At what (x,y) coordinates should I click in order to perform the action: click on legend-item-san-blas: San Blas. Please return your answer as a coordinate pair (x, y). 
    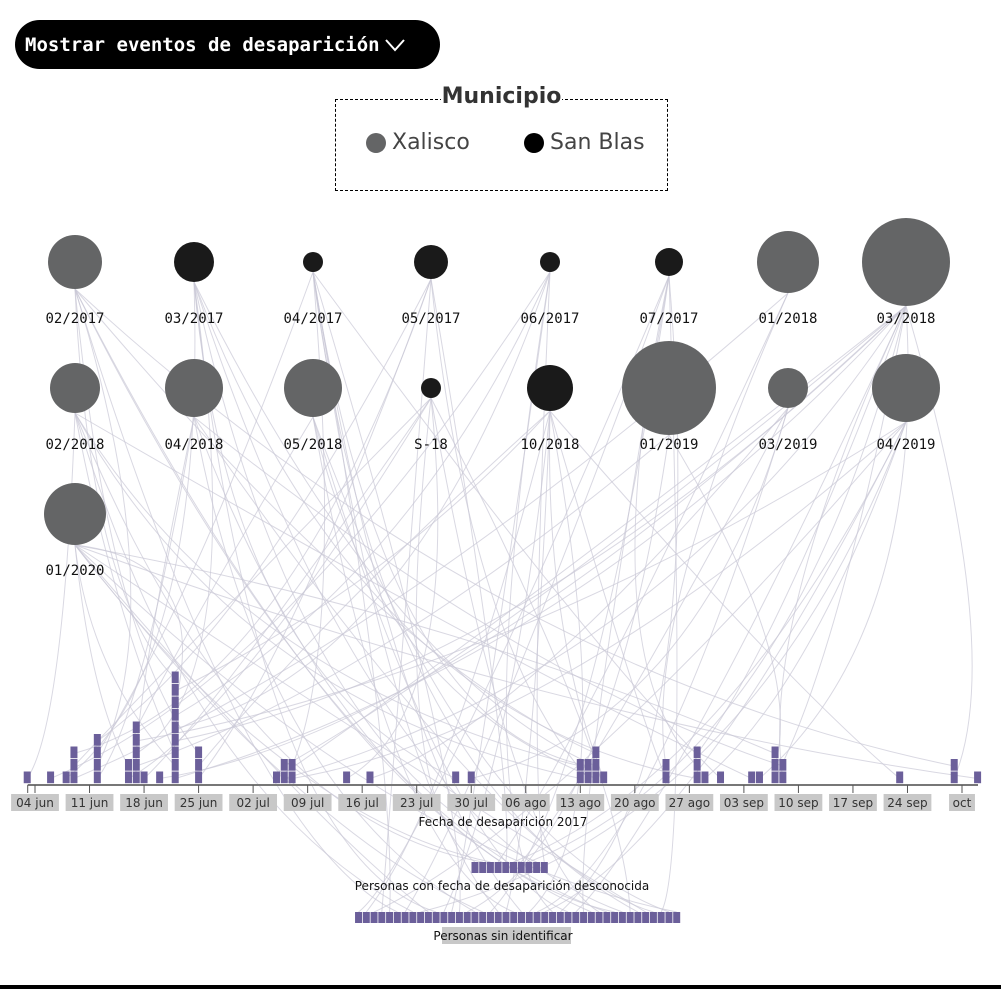
    Looking at the image, I should click on (584, 142).